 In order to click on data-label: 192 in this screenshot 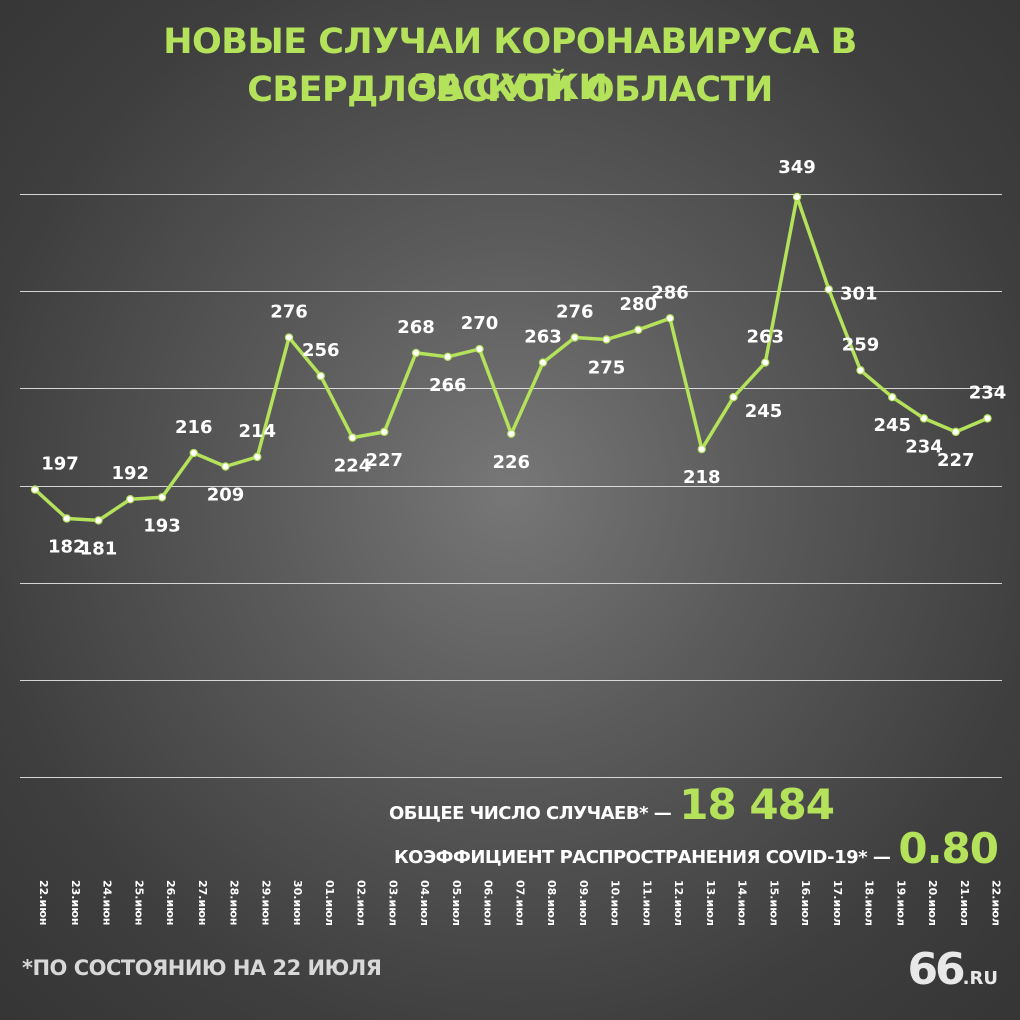, I will do `click(130, 473)`.